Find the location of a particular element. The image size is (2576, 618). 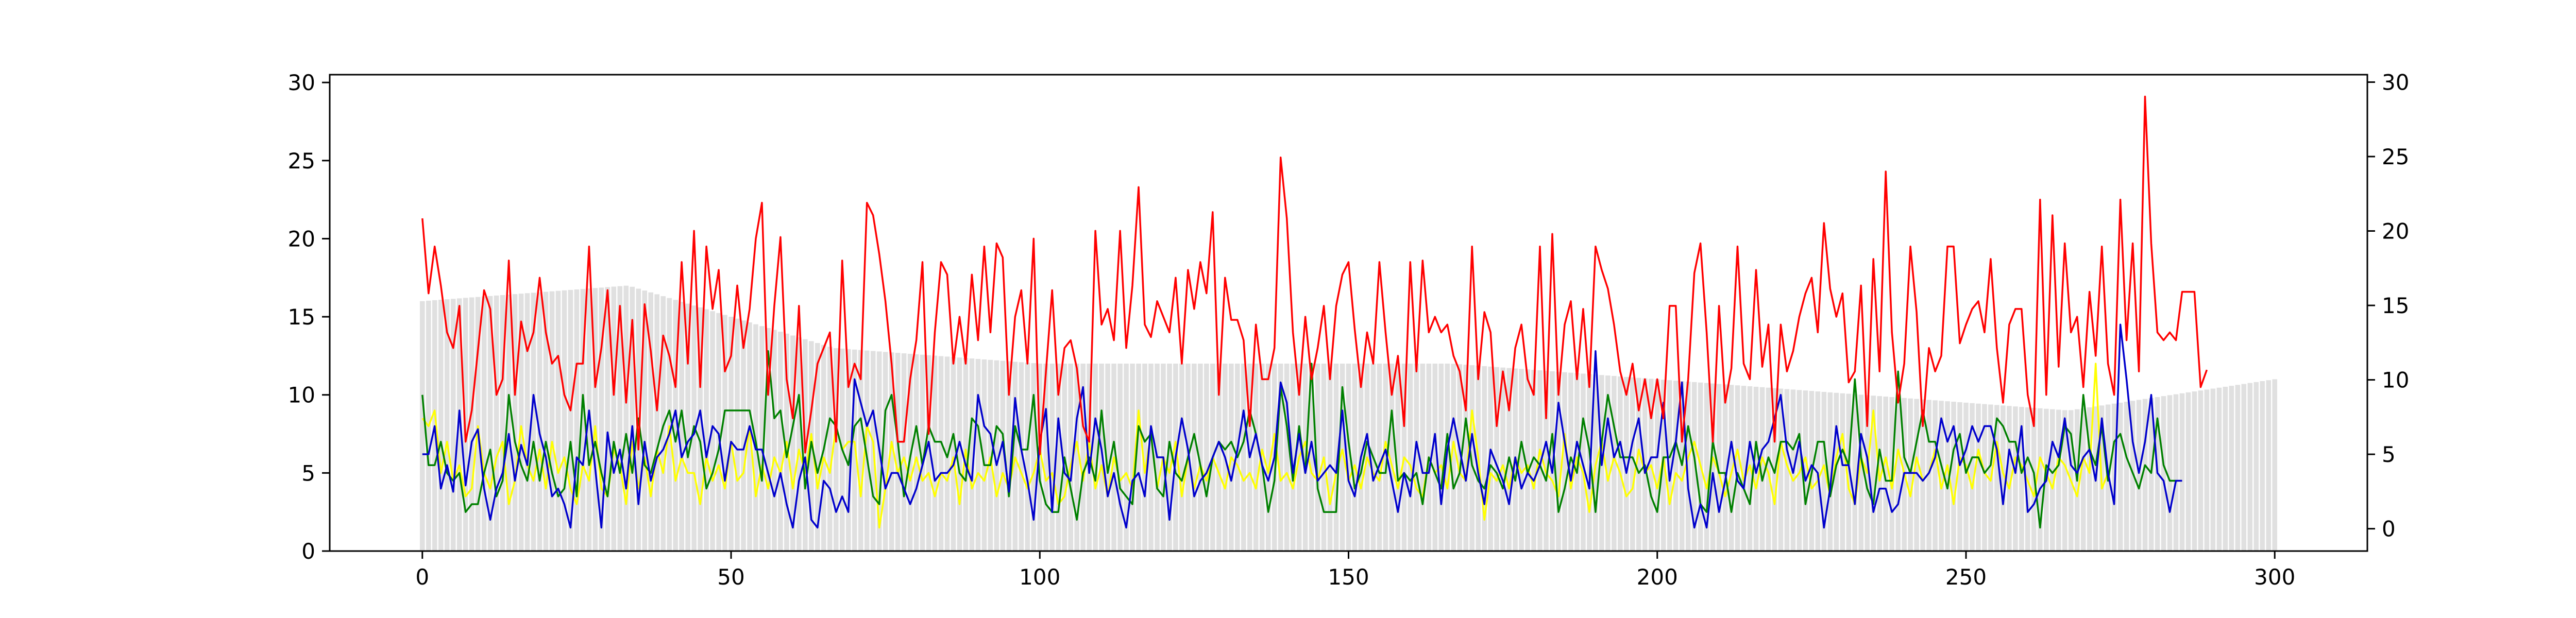

y2-tick-label: 5 is located at coordinates (2389, 455).